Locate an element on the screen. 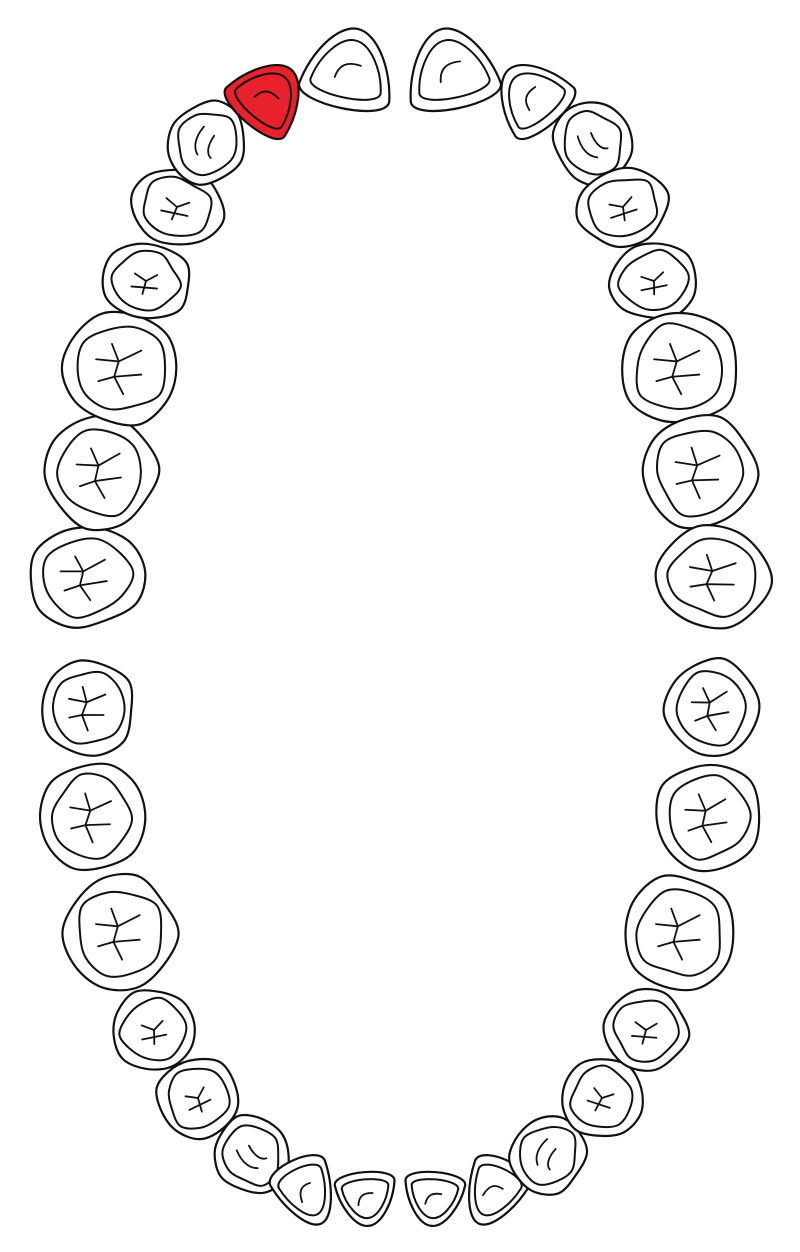 The width and height of the screenshot is (800, 1252). lower-right-second-molar is located at coordinates (92, 817).